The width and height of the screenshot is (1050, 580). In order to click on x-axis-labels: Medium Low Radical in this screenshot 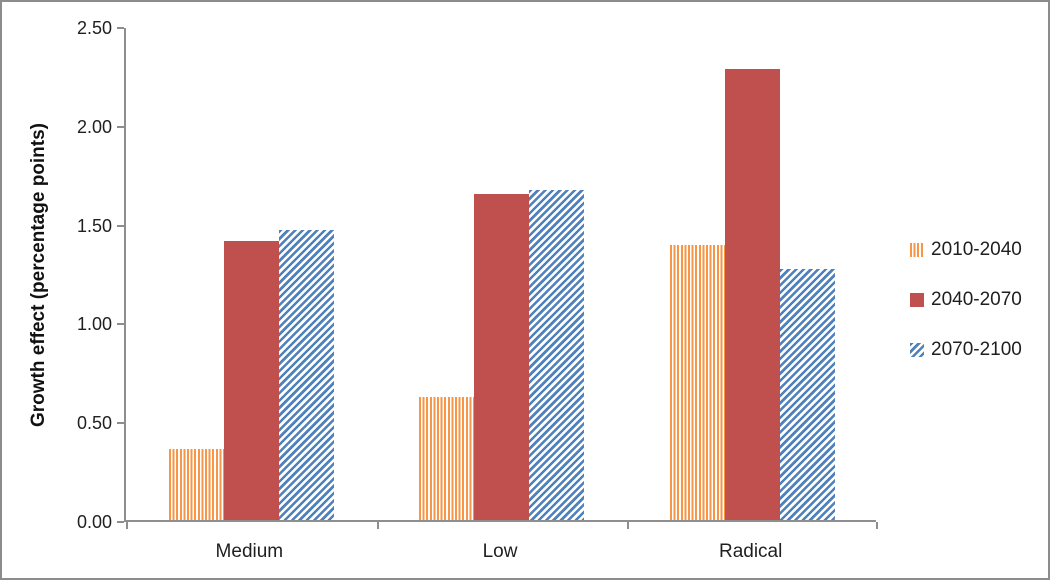, I will do `click(500, 552)`.